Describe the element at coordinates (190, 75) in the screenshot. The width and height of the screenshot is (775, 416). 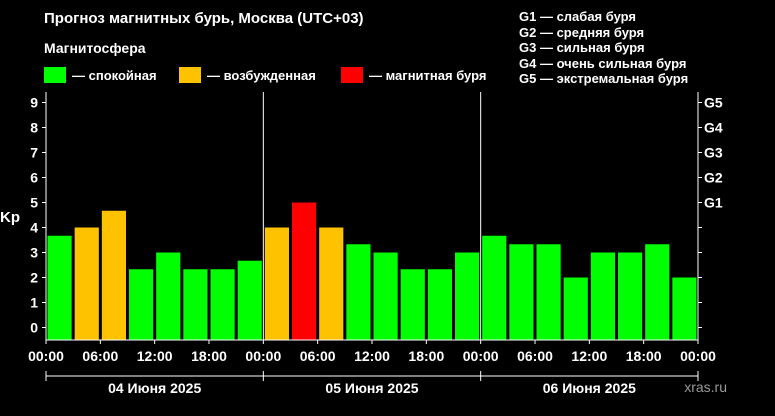
I see `legend-swatch-active` at that location.